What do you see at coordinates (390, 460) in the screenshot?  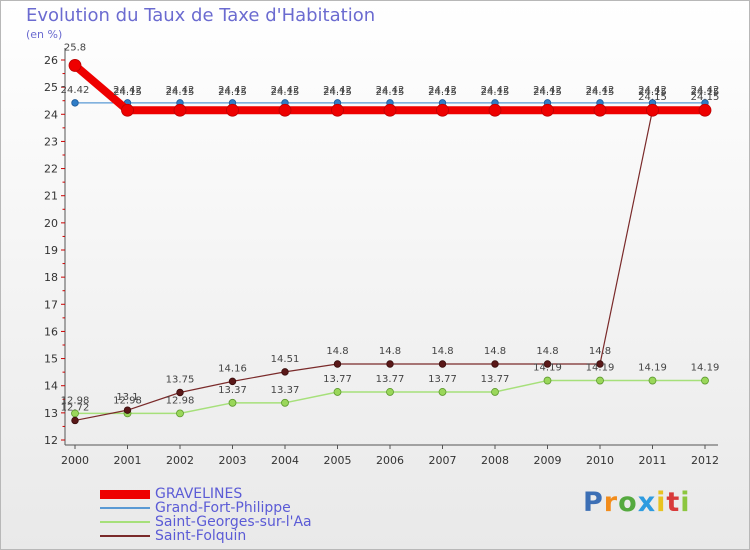 I see `x-tick-label: 2006` at bounding box center [390, 460].